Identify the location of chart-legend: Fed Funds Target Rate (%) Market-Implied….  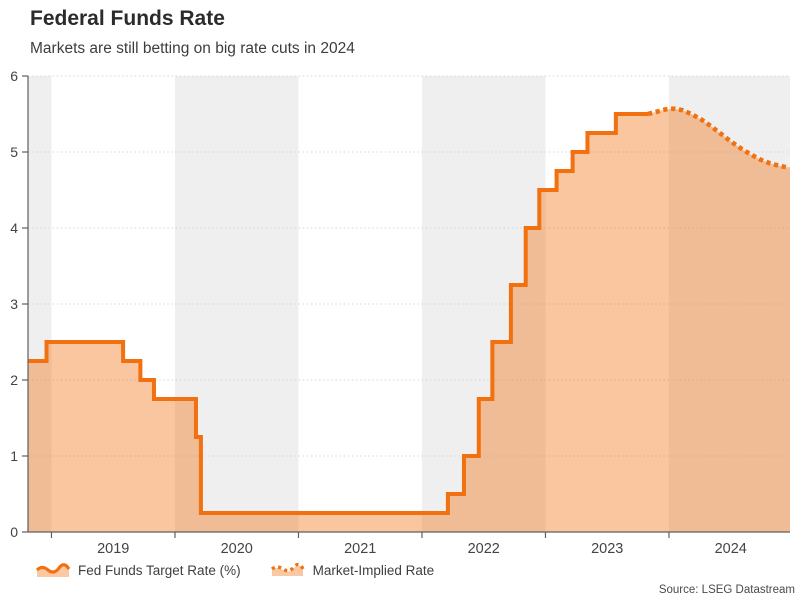
(235, 570).